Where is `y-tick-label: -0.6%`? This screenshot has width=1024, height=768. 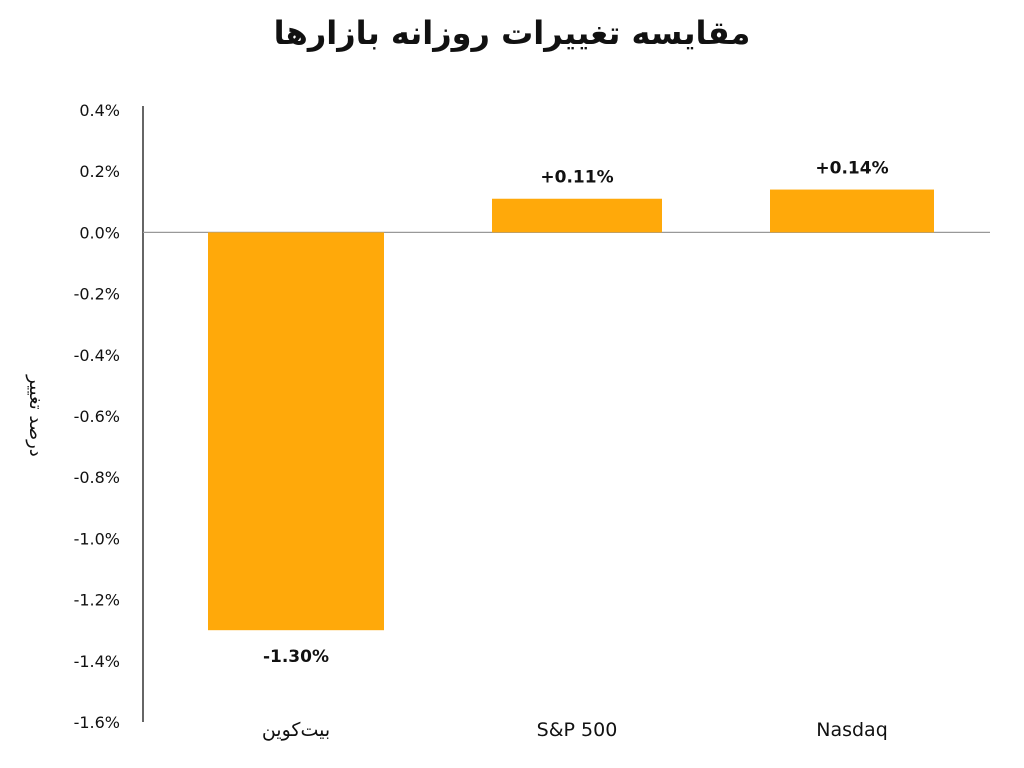
y-tick-label: -0.6% is located at coordinates (97, 416).